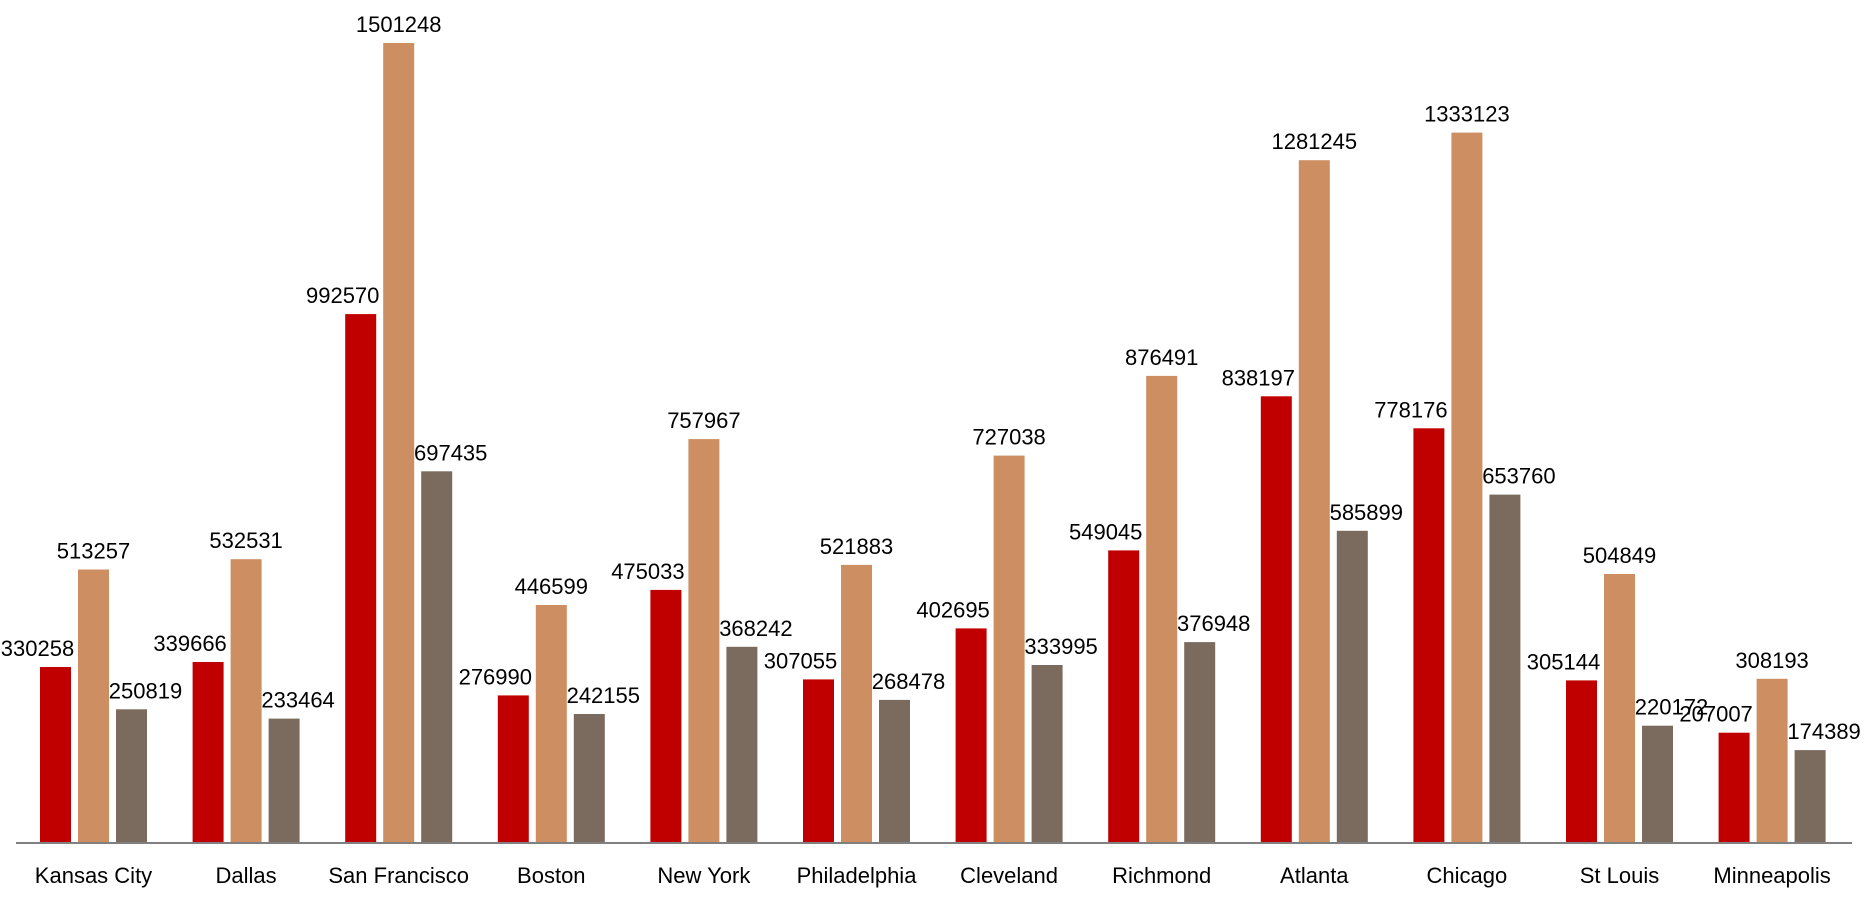 The image size is (1868, 916). What do you see at coordinates (399, 24) in the screenshot?
I see `value-label-2-series-1: 1501248` at bounding box center [399, 24].